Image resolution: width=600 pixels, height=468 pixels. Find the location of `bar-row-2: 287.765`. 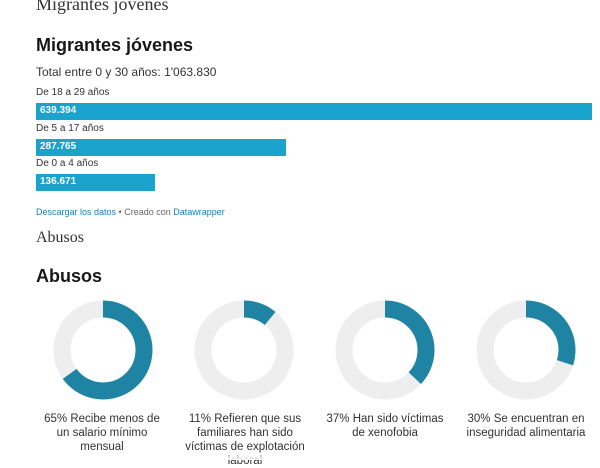

bar-row-2: 287.765 is located at coordinates (314, 147).